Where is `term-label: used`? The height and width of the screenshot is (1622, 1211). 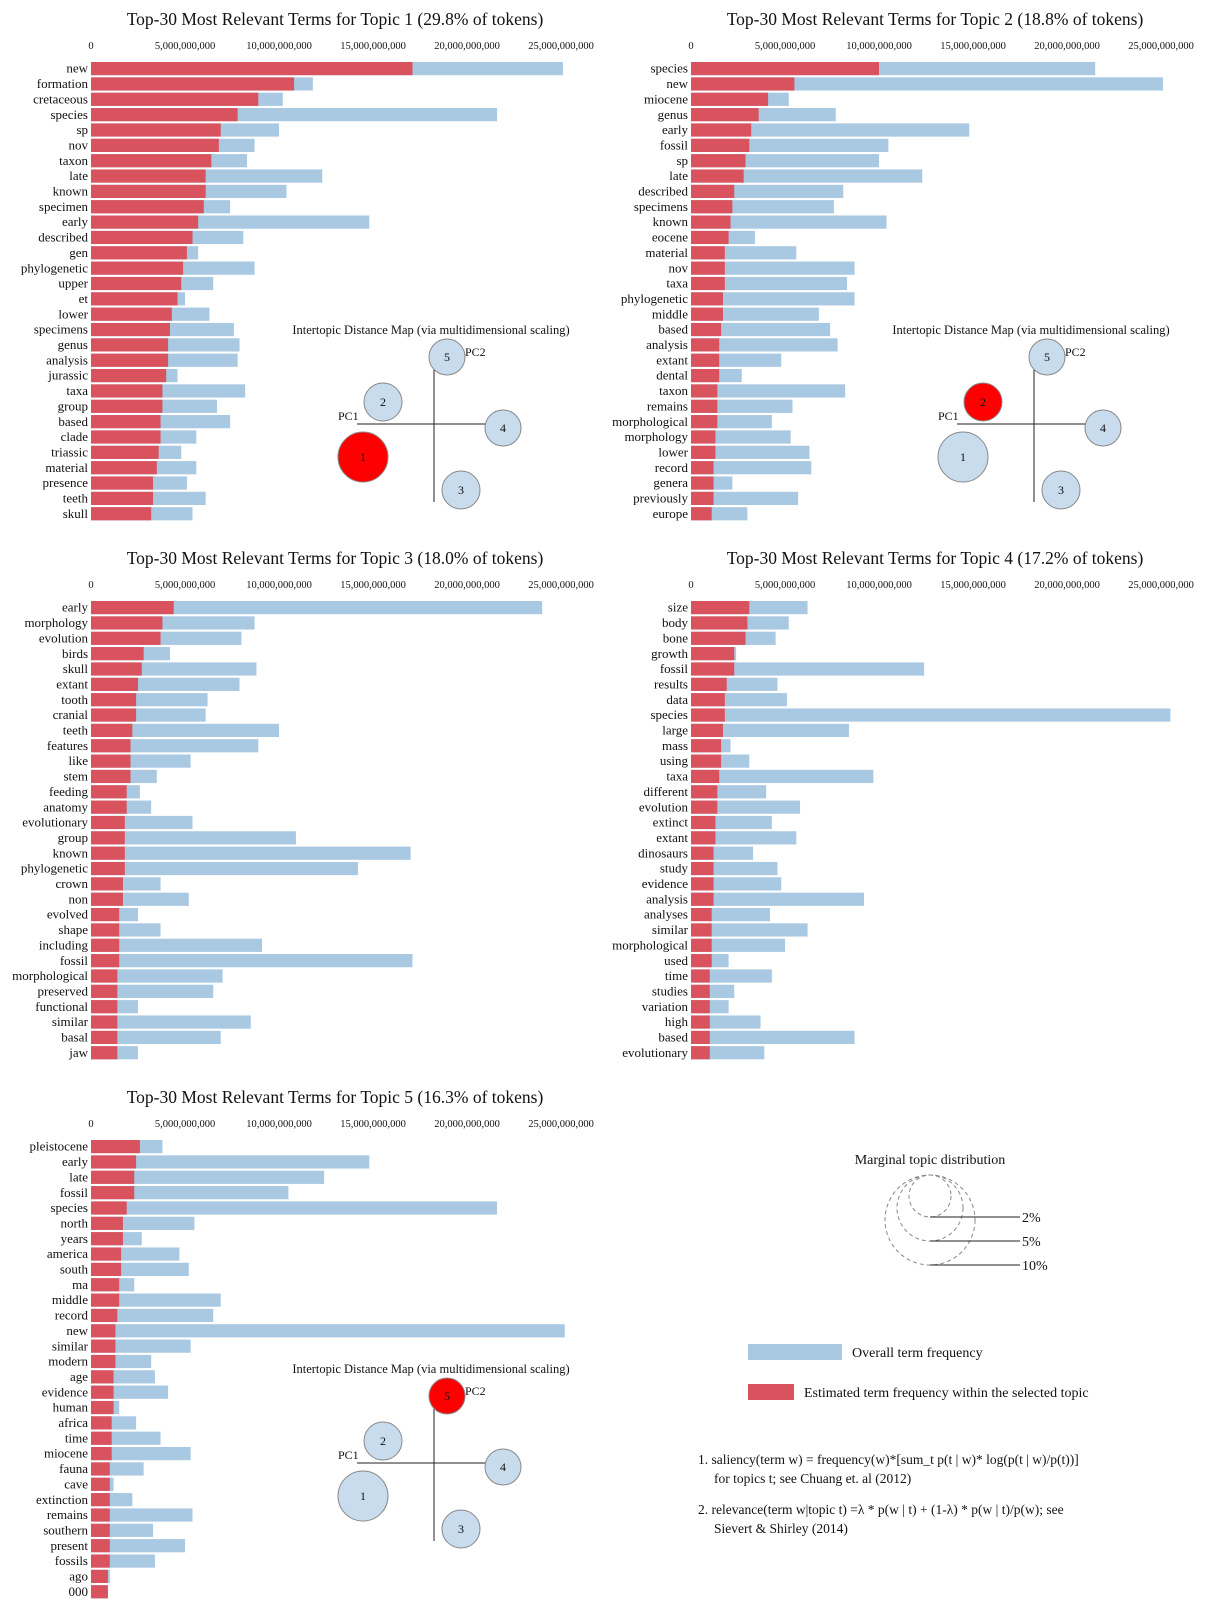
term-label: used is located at coordinates (676, 960).